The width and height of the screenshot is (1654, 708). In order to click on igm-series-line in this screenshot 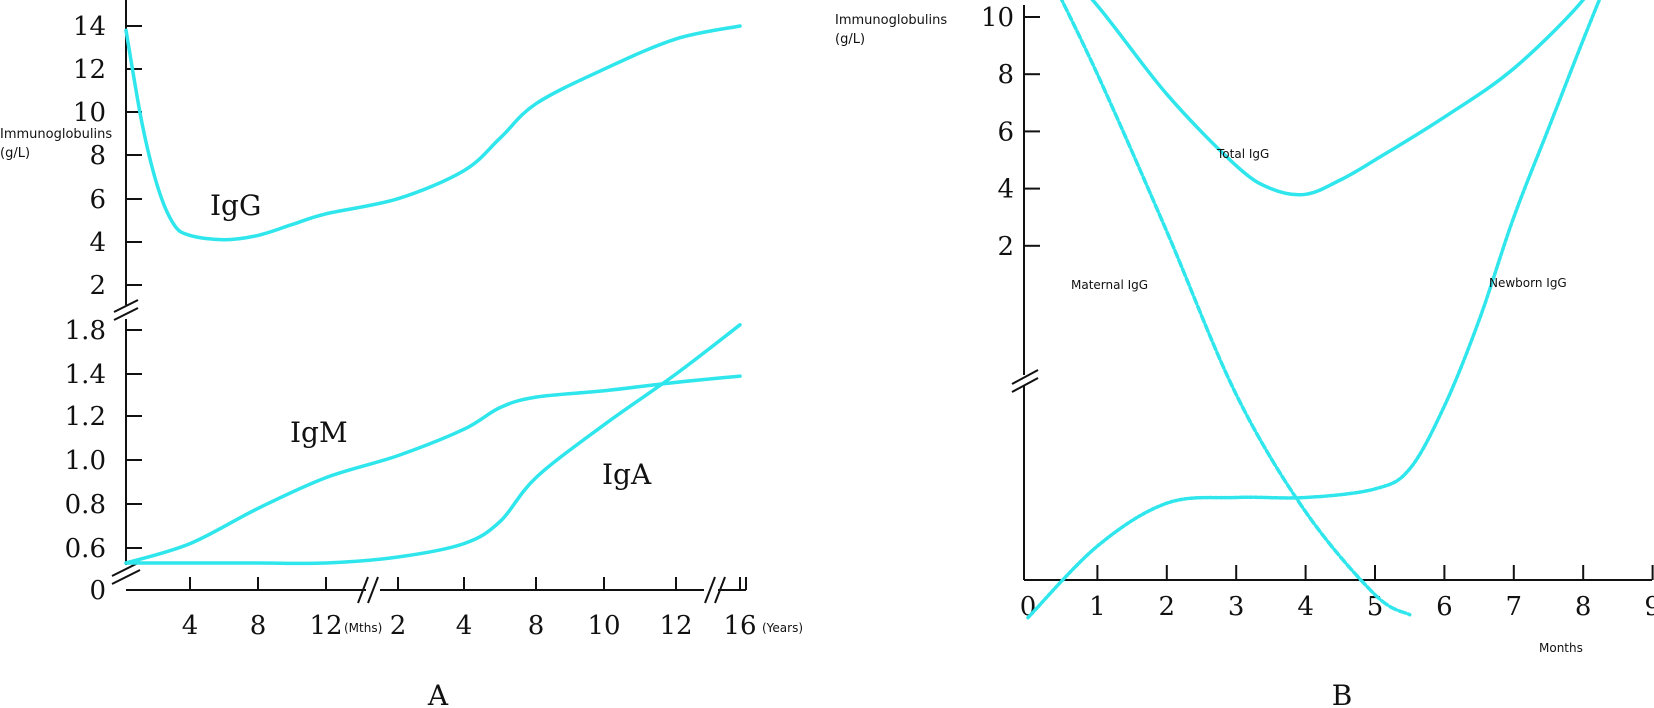, I will do `click(433, 469)`.